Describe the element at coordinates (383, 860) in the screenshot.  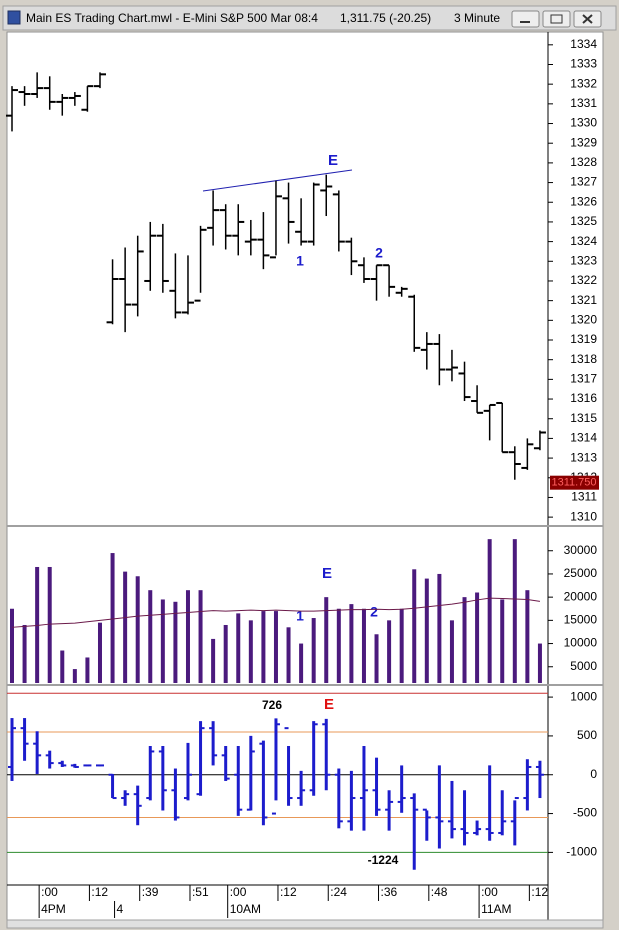
I see `annotation: -1224` at that location.